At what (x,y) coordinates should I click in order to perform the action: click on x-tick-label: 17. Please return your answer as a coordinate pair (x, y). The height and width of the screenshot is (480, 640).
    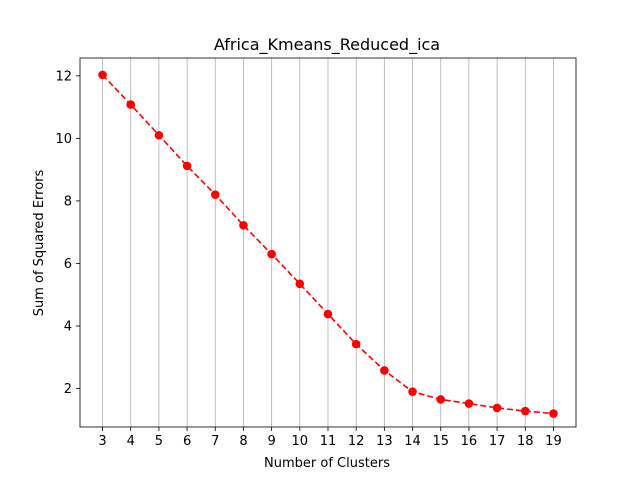
    Looking at the image, I should click on (497, 441).